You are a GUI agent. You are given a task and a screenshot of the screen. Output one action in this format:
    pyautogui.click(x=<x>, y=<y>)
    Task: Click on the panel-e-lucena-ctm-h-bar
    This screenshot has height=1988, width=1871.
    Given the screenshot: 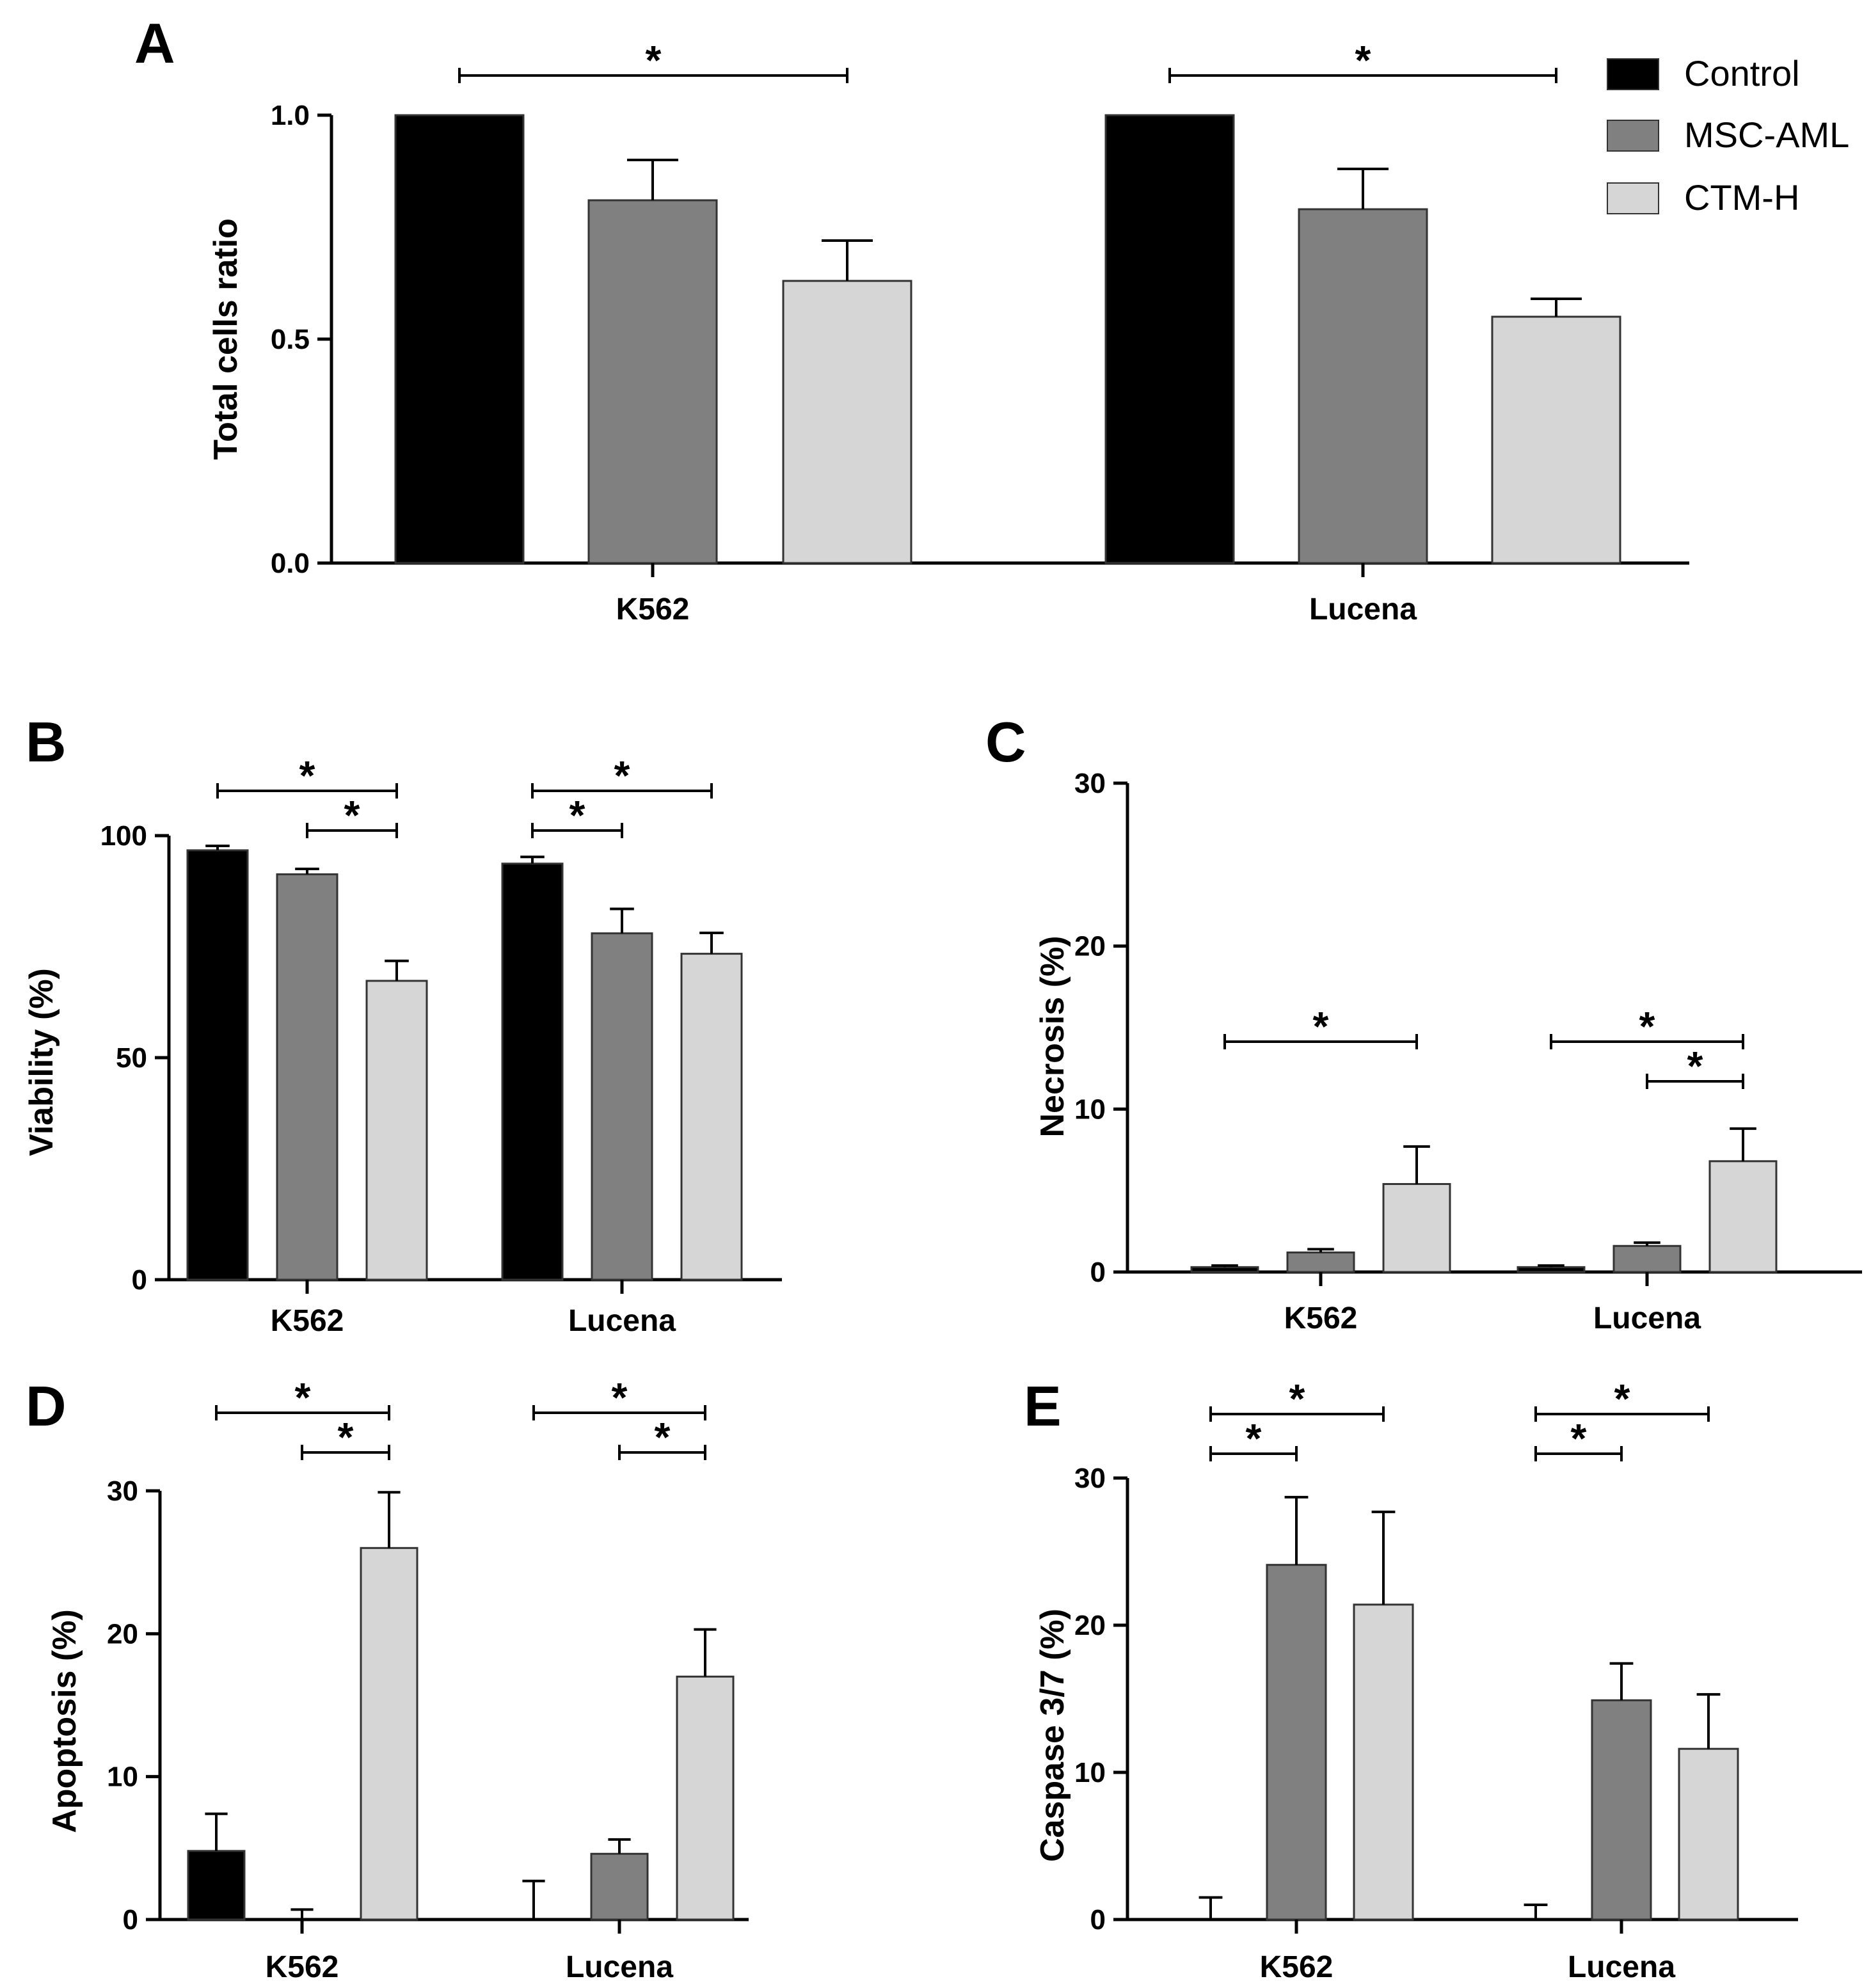 What is the action you would take?
    pyautogui.click(x=1708, y=1834)
    